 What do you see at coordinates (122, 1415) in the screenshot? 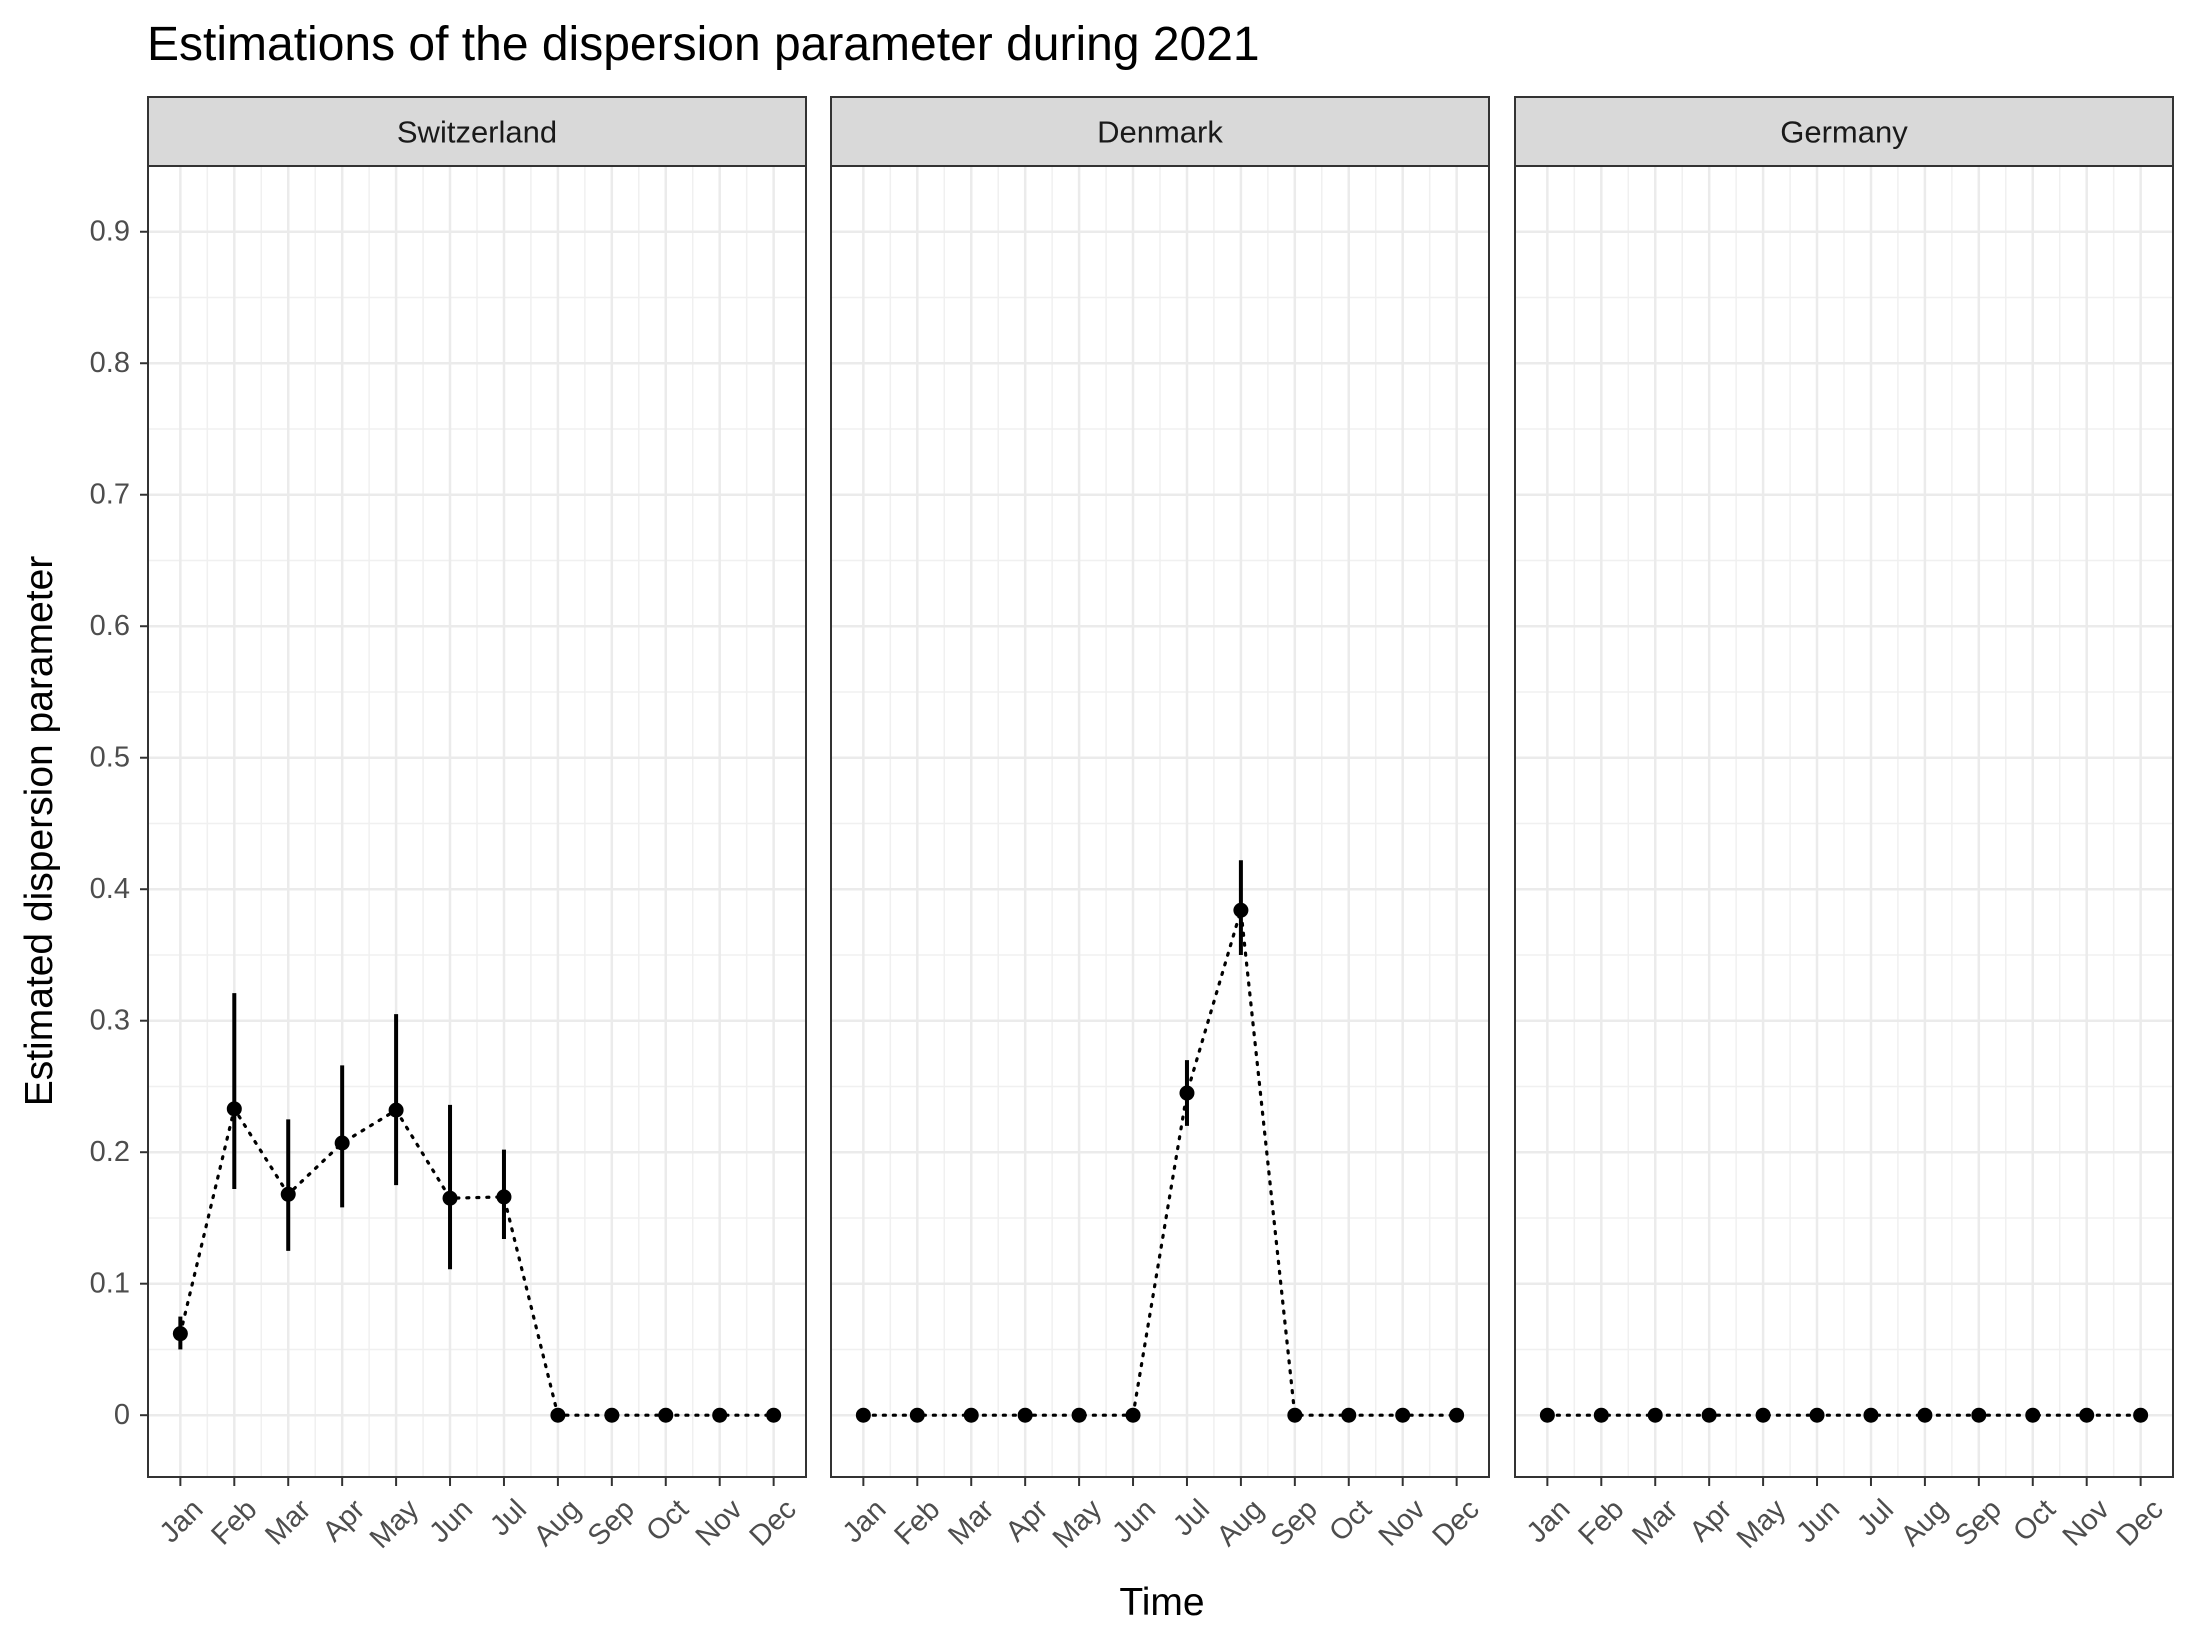
I see `y-tick-label: 0` at bounding box center [122, 1415].